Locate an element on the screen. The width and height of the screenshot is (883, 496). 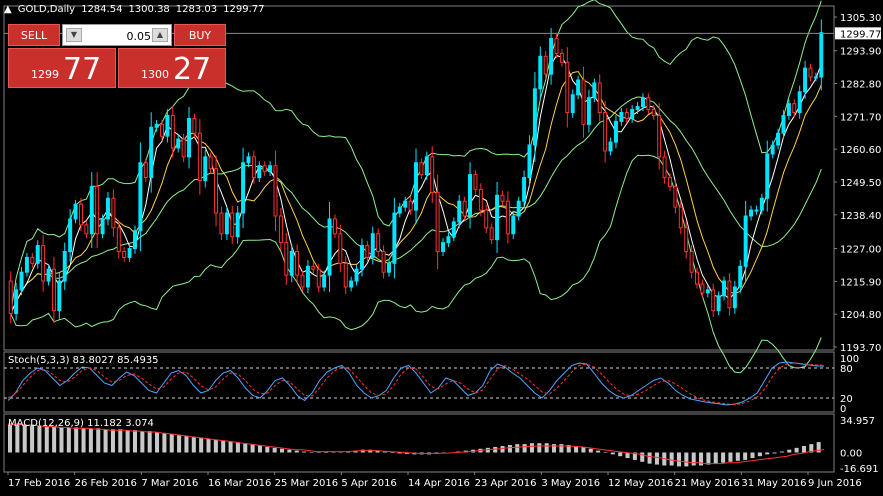
lot-decrease-icon: ▼ is located at coordinates (74, 35).